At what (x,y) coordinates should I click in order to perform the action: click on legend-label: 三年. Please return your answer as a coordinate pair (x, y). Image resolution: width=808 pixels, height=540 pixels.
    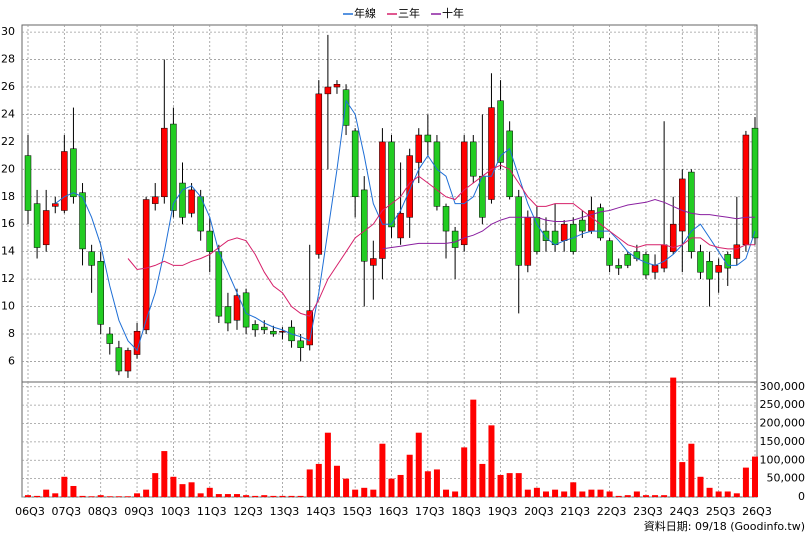
    Looking at the image, I should click on (409, 13).